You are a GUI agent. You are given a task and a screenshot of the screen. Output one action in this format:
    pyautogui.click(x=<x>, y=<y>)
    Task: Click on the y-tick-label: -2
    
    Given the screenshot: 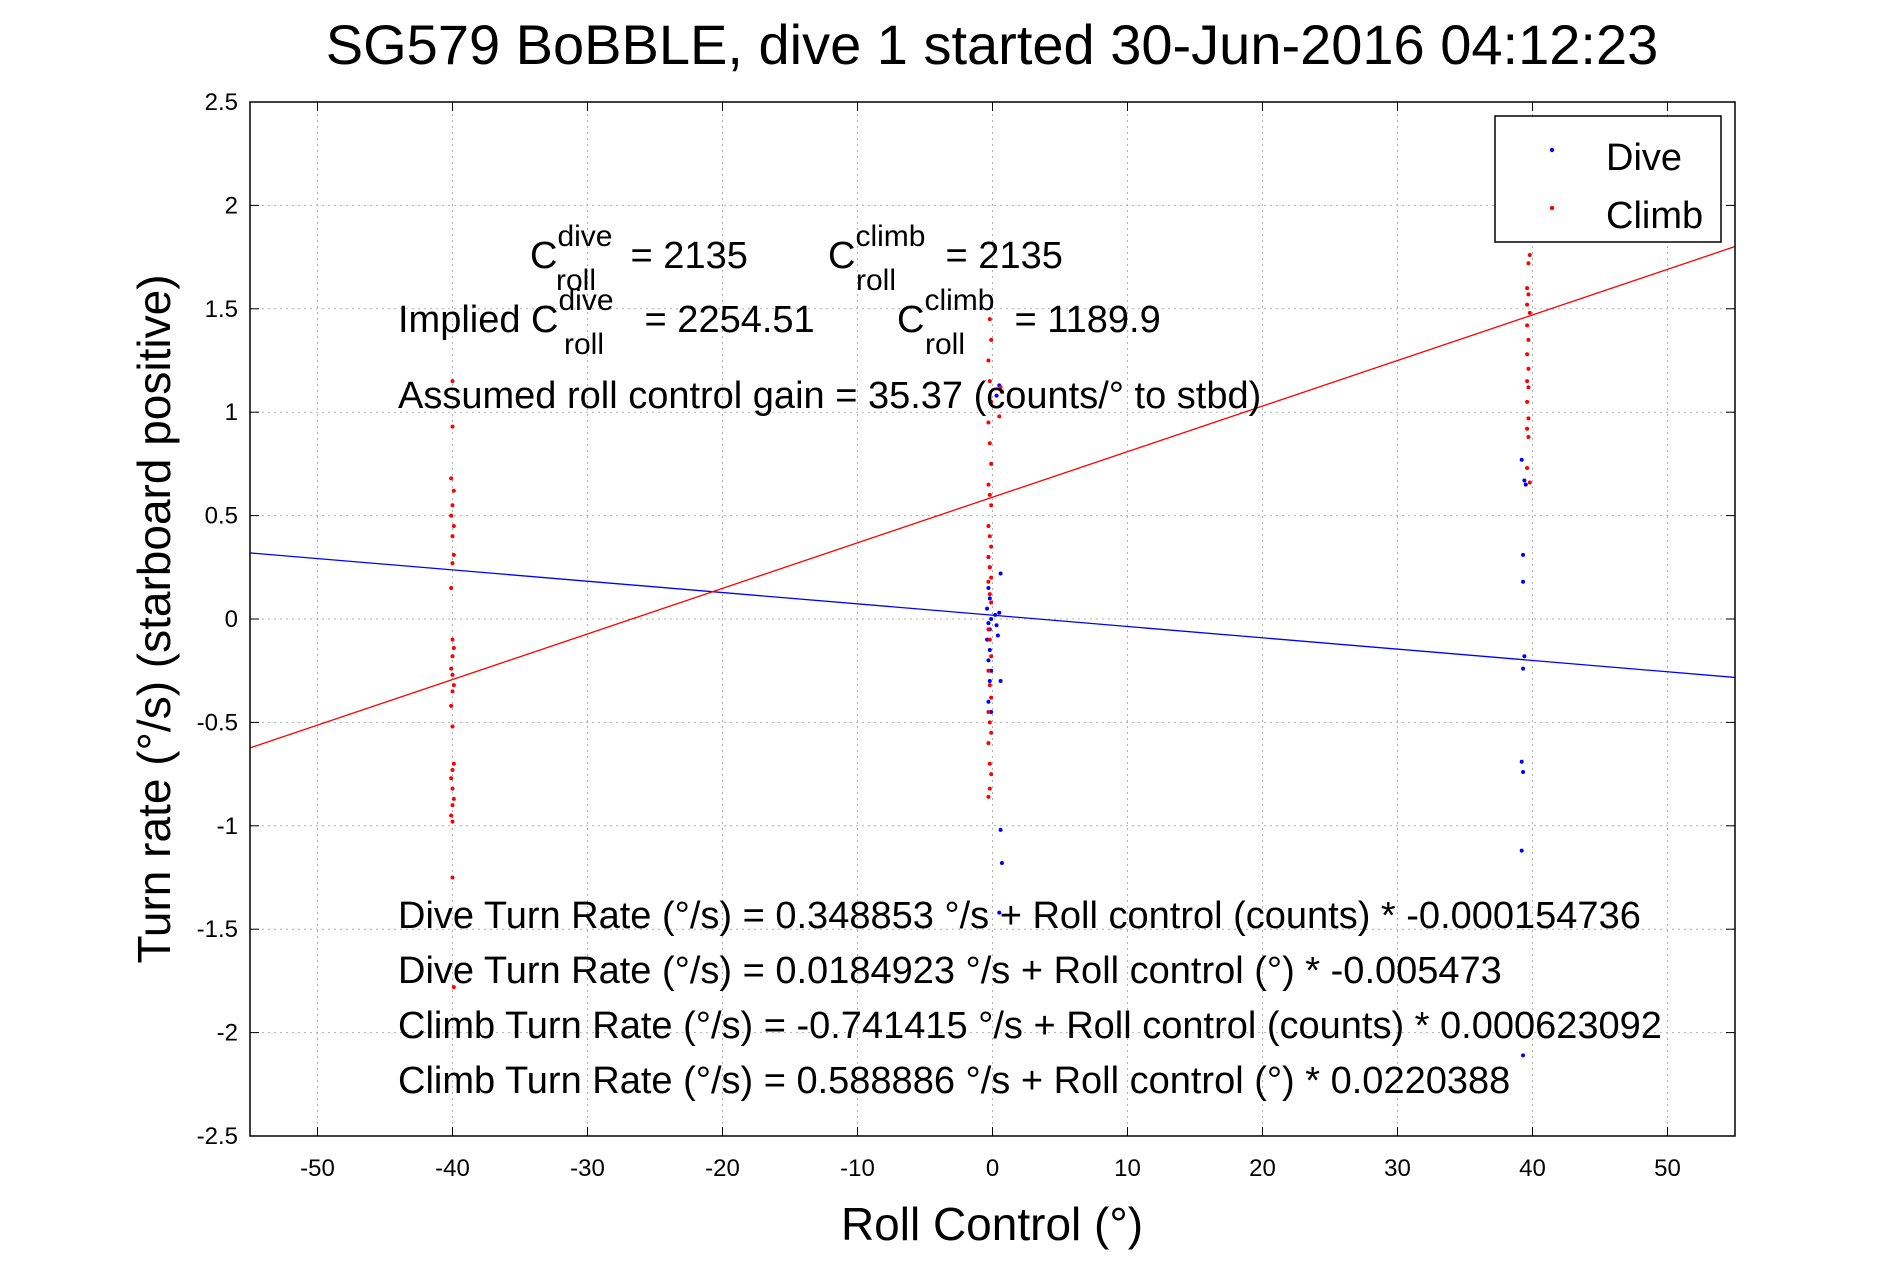 What is the action you would take?
    pyautogui.click(x=227, y=1033)
    